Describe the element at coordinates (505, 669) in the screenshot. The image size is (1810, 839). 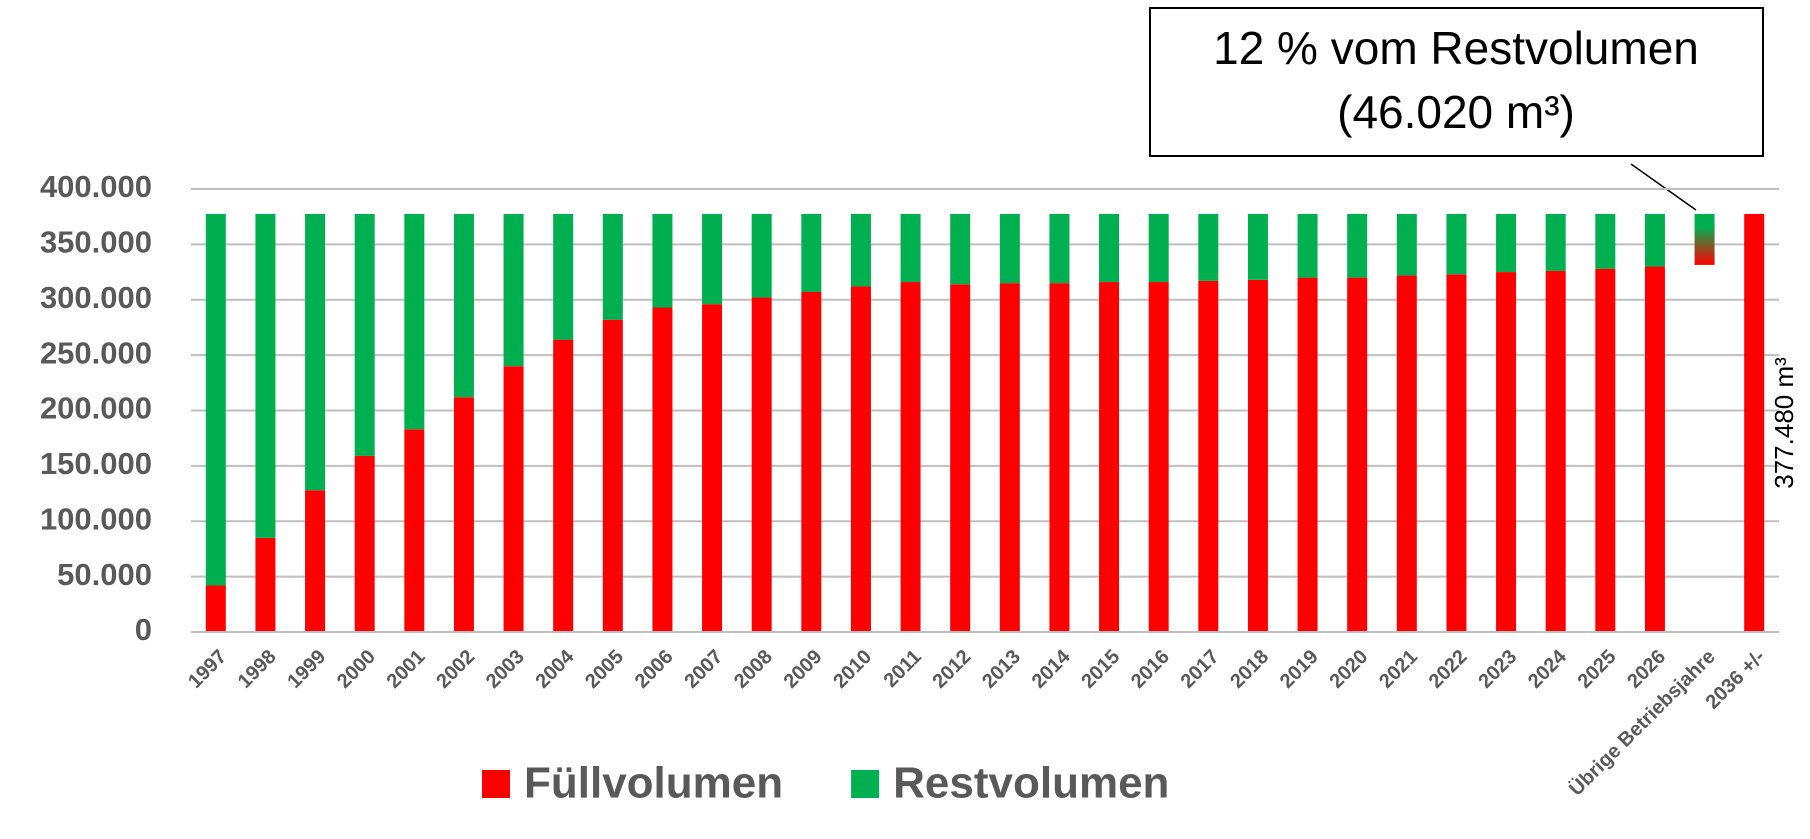
I see `x-tick-label: 2003` at that location.